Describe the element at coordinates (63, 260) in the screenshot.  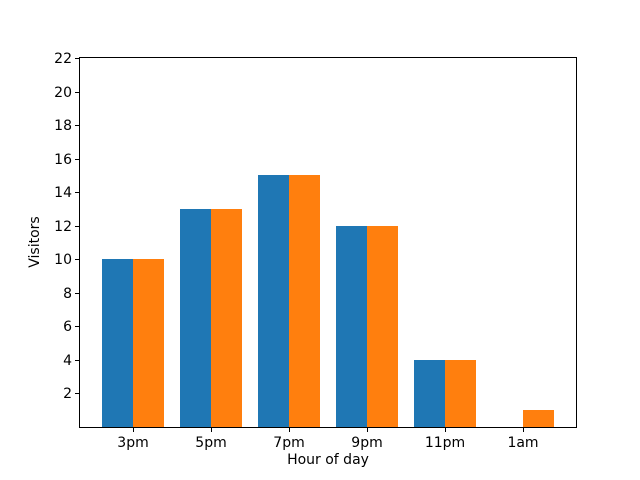
I see `y-tick-label: 10` at that location.